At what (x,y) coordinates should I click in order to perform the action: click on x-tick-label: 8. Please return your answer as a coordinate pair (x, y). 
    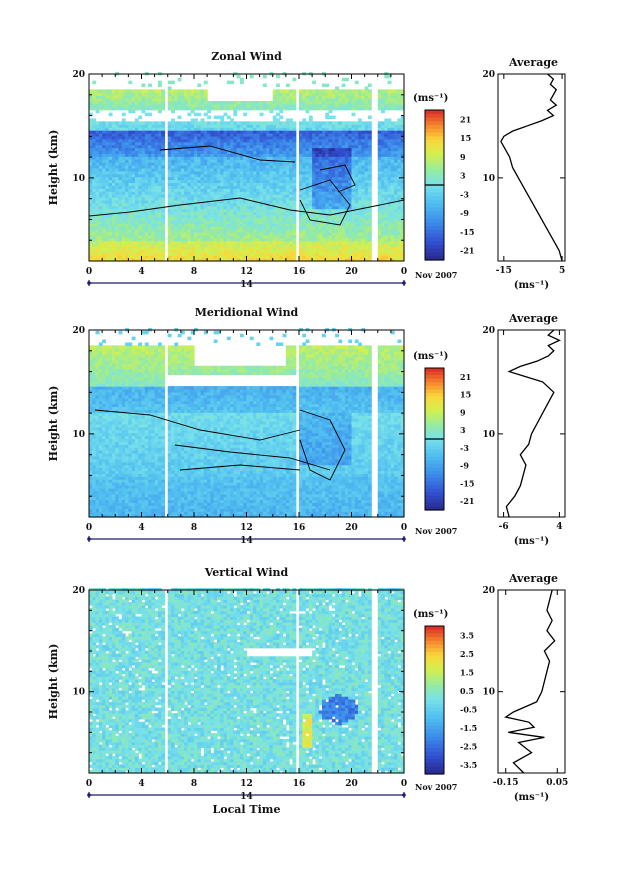
    Looking at the image, I should click on (194, 528).